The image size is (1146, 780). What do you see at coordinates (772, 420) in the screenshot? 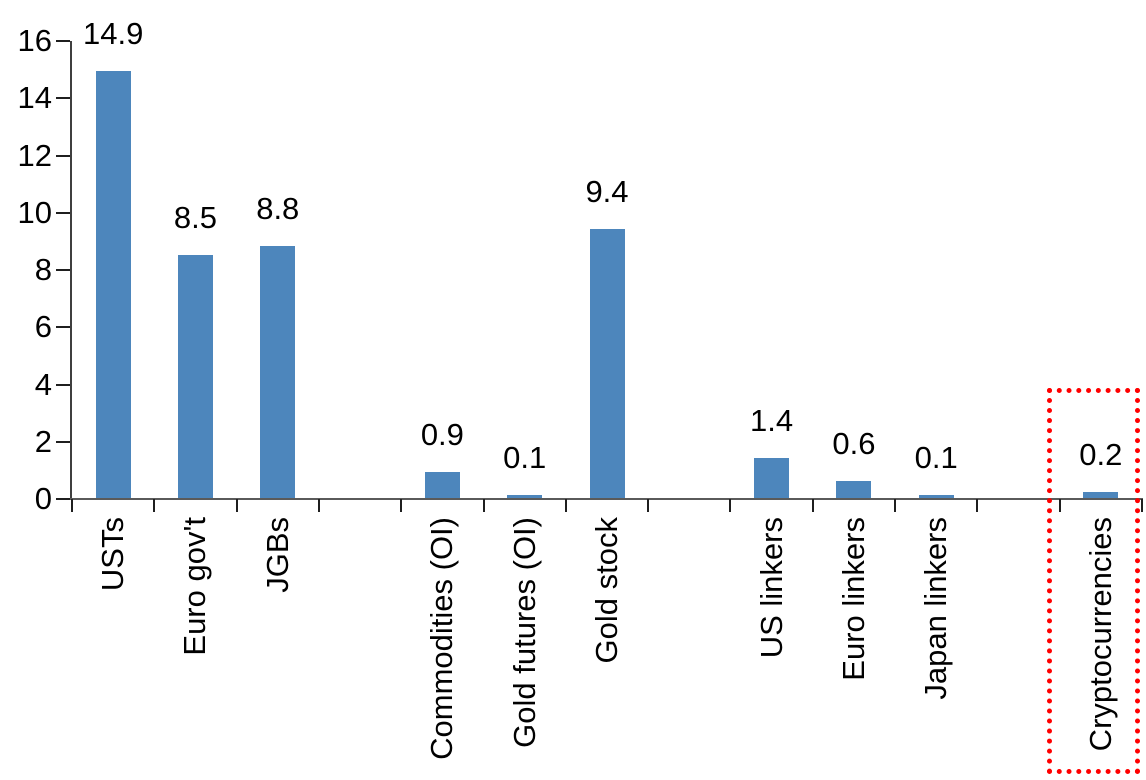
I see `bar-value-label: 1.4` at bounding box center [772, 420].